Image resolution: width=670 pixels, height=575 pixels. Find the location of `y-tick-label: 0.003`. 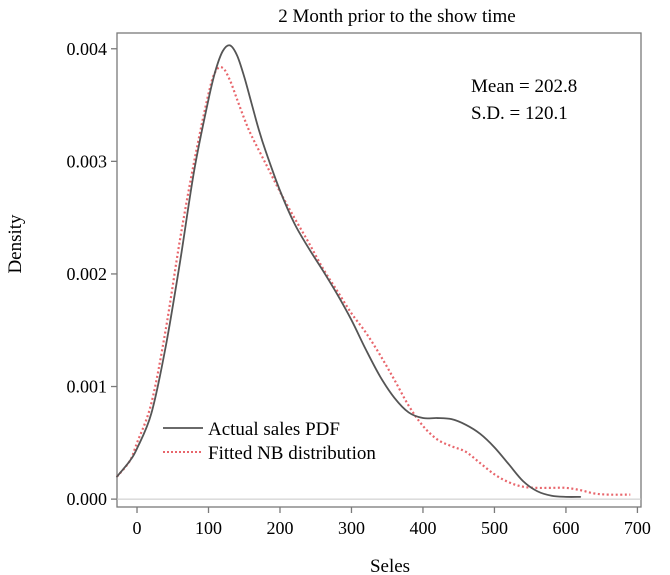

y-tick-label: 0.003 is located at coordinates (87, 161).